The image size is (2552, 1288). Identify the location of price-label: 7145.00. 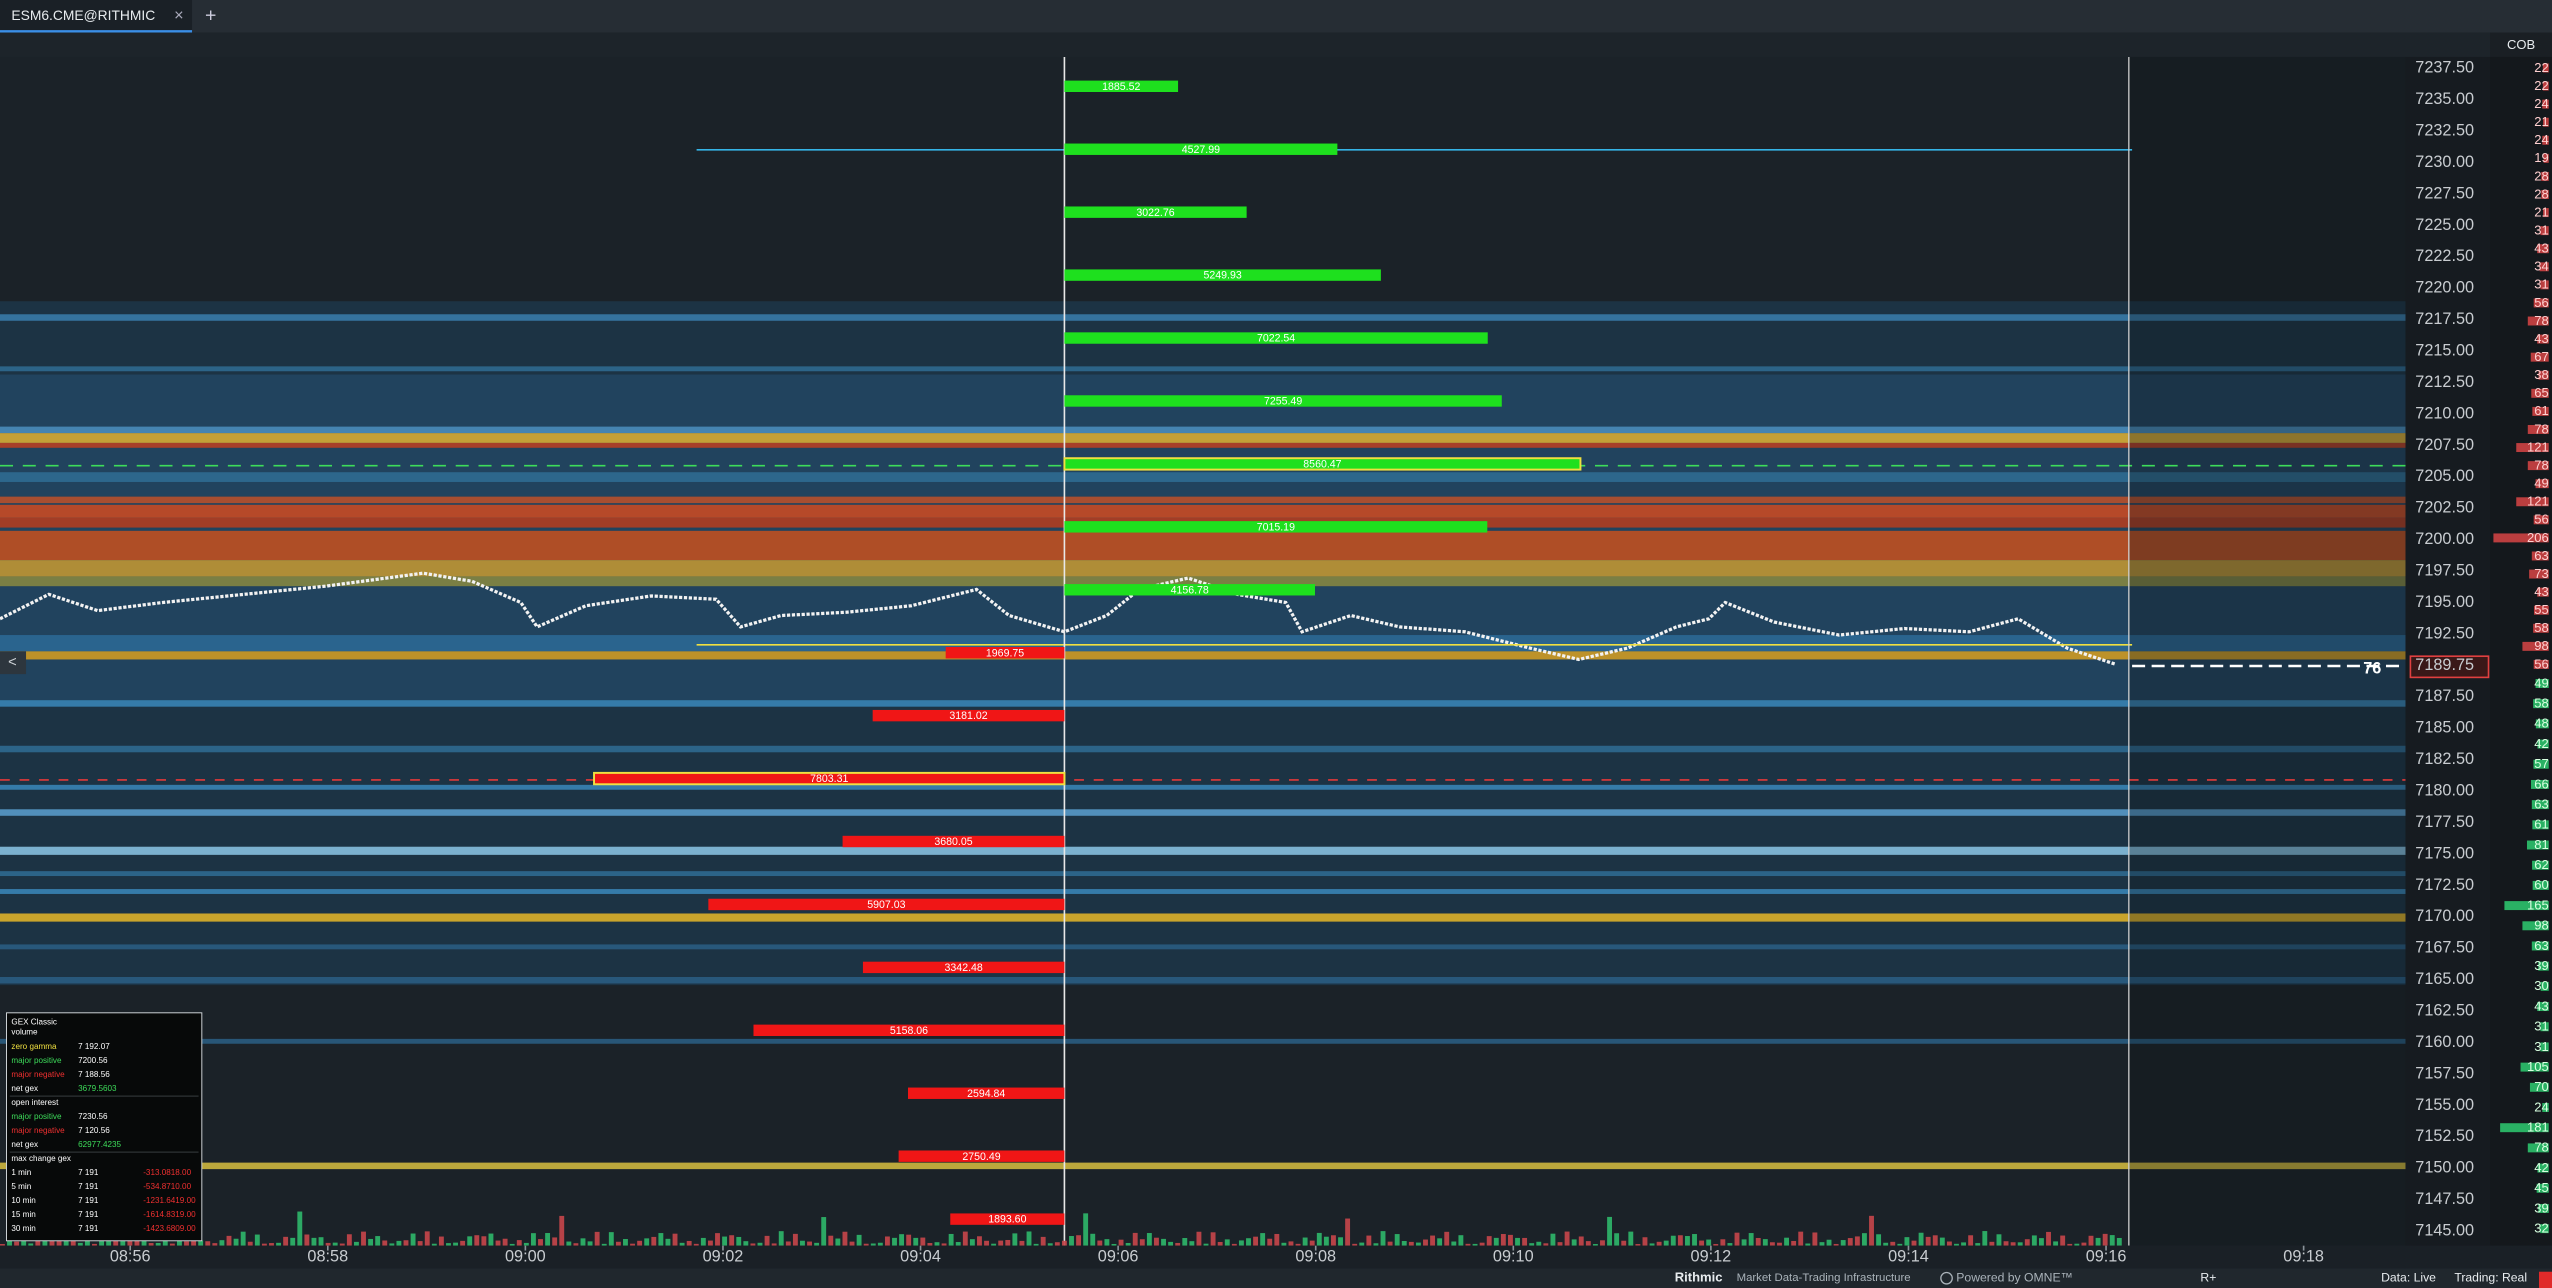
(2444, 1230).